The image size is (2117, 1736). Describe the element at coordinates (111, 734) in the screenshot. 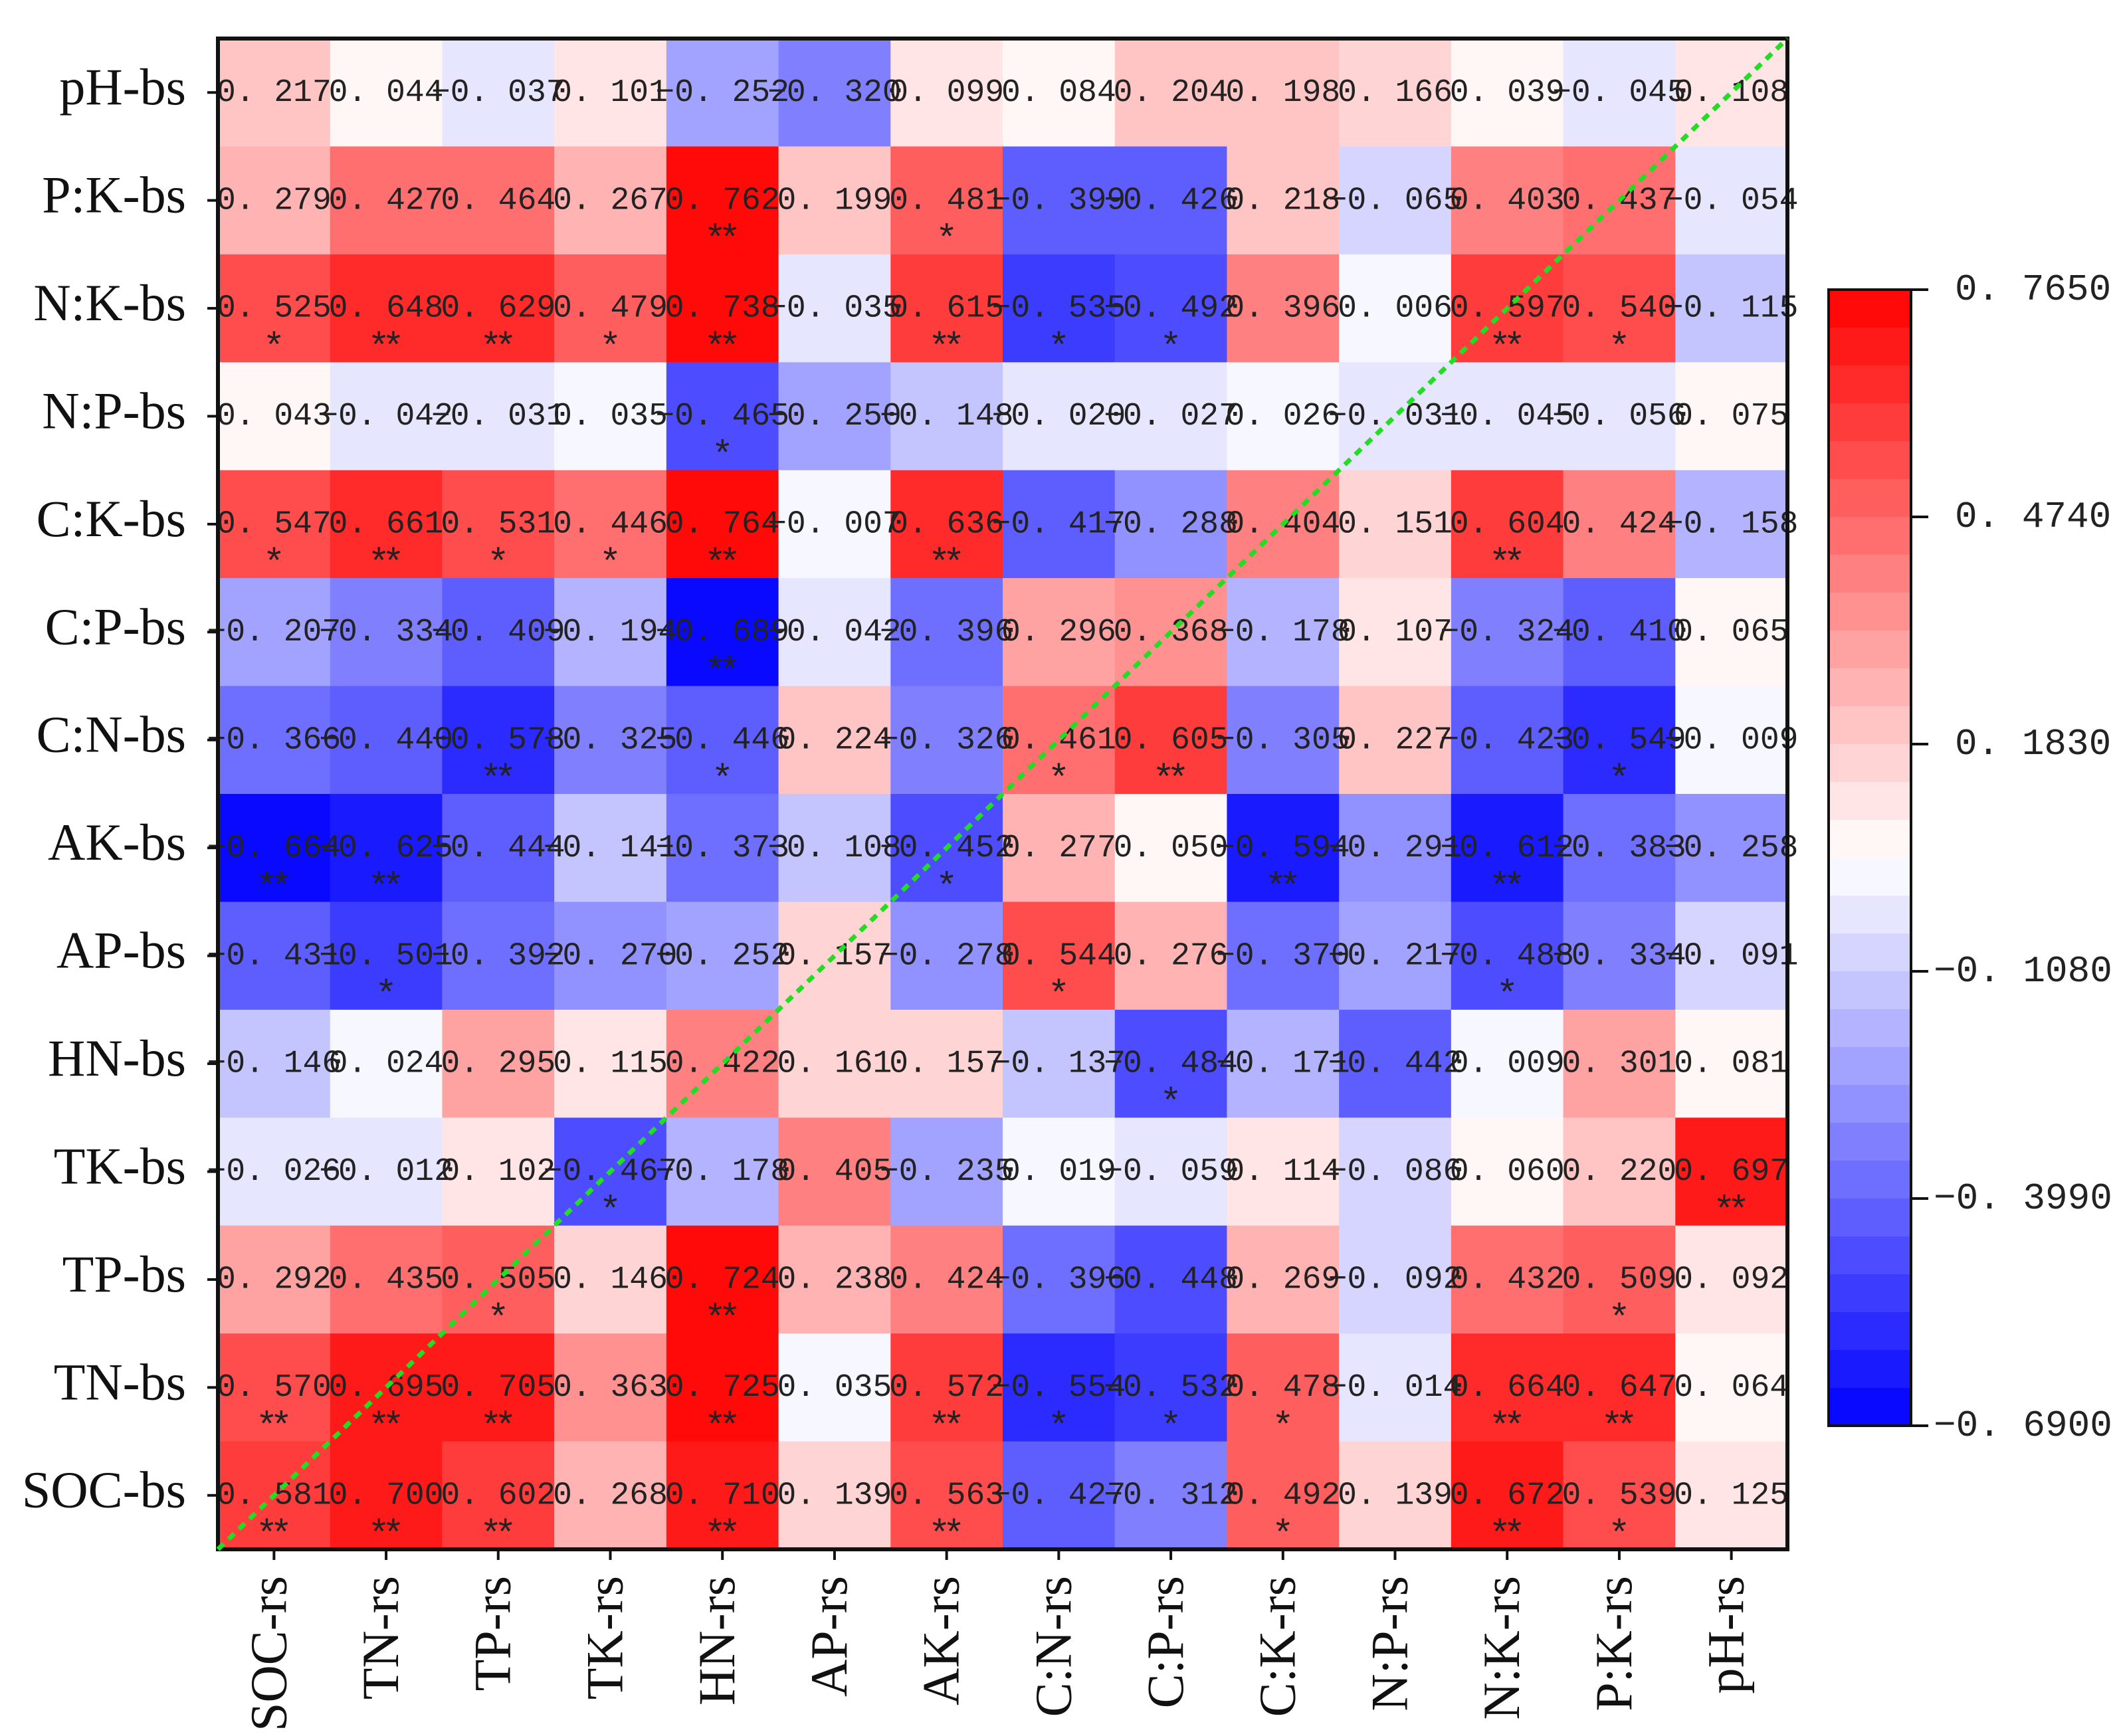

I see `y-axis-tick-label: C:N-bs` at that location.